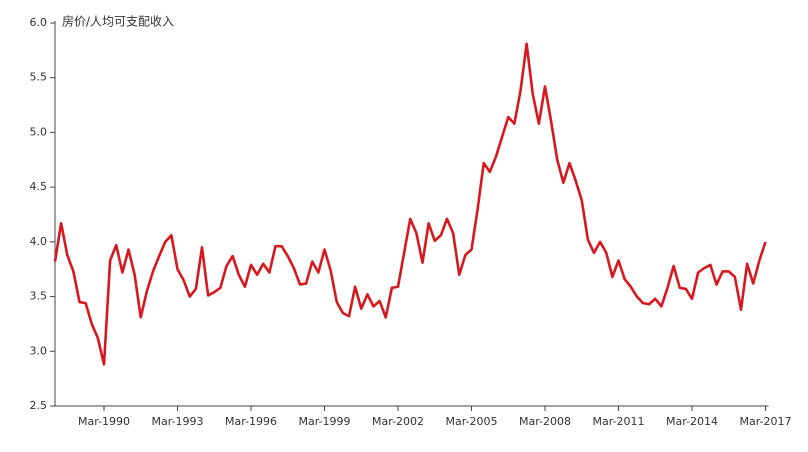 The image size is (808, 452). I want to click on x-tick-label: Mar-2011, so click(618, 421).